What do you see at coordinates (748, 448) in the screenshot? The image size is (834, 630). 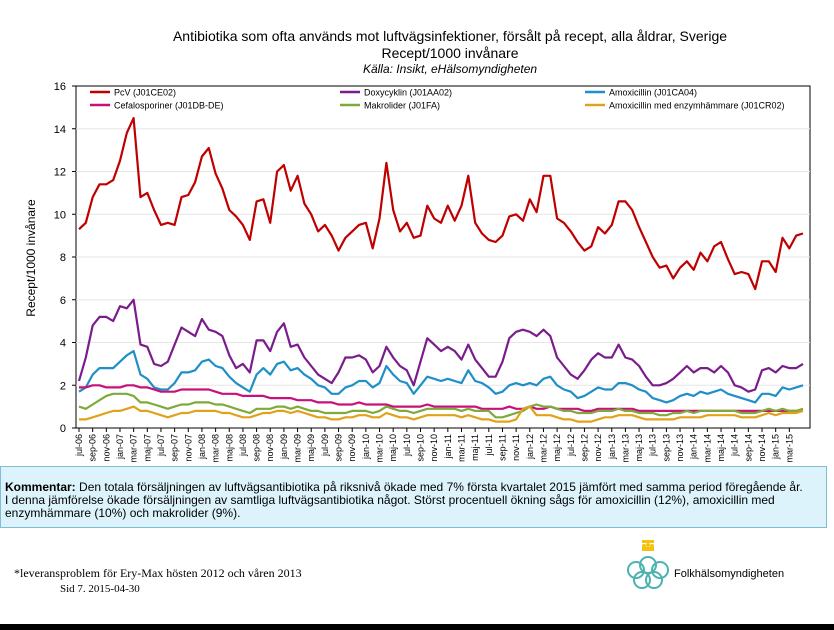 I see `x-tick-label: sep-14` at bounding box center [748, 448].